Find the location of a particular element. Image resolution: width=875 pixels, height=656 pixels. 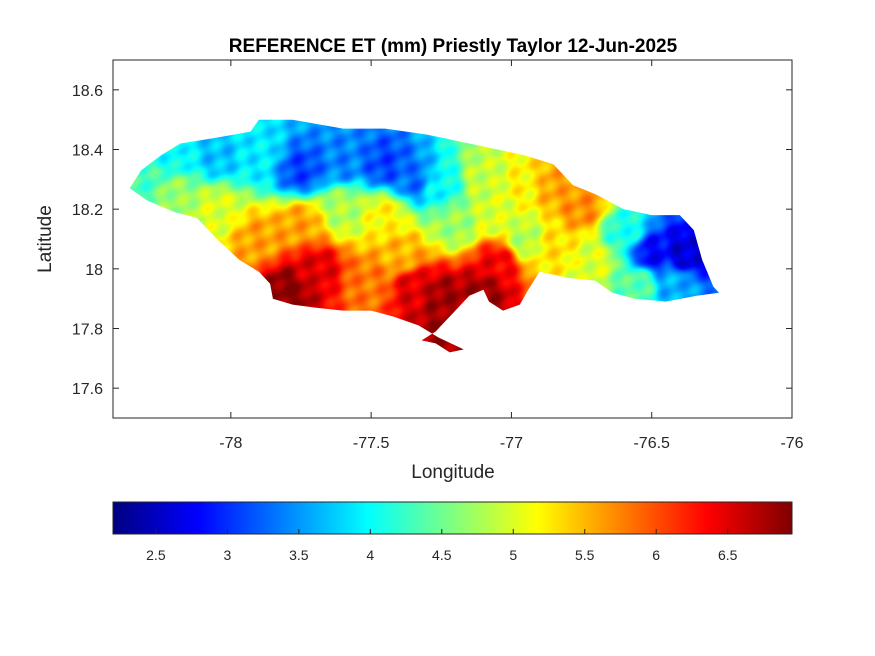

x-tick-label: -77.5 is located at coordinates (371, 443).